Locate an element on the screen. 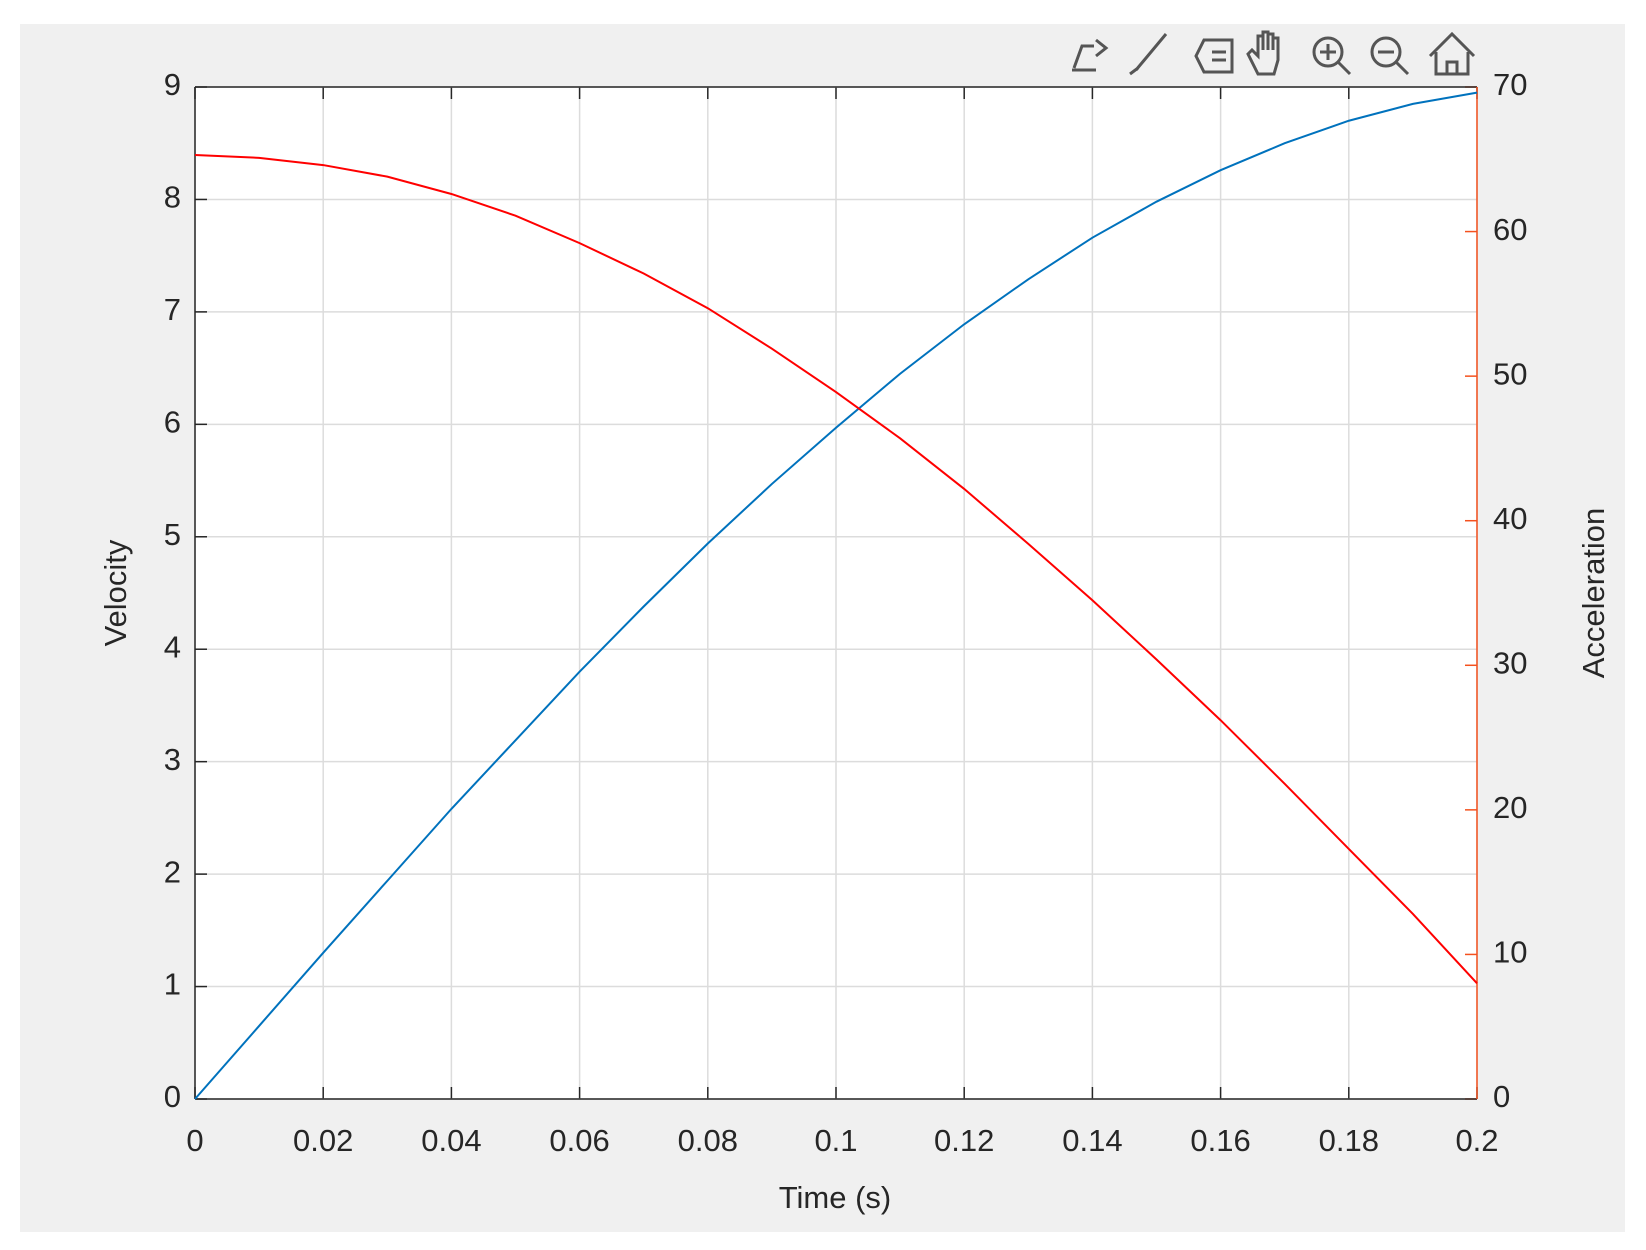 The image size is (1646, 1250). data-tip-button is located at coordinates (1214, 56).